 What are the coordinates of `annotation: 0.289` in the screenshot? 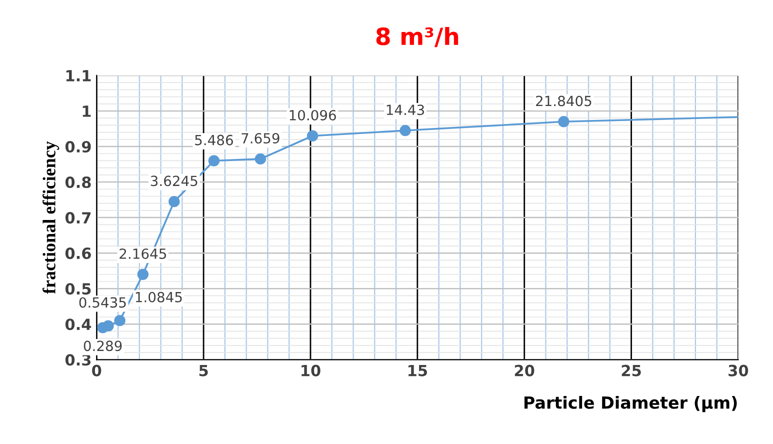 It's located at (103, 346).